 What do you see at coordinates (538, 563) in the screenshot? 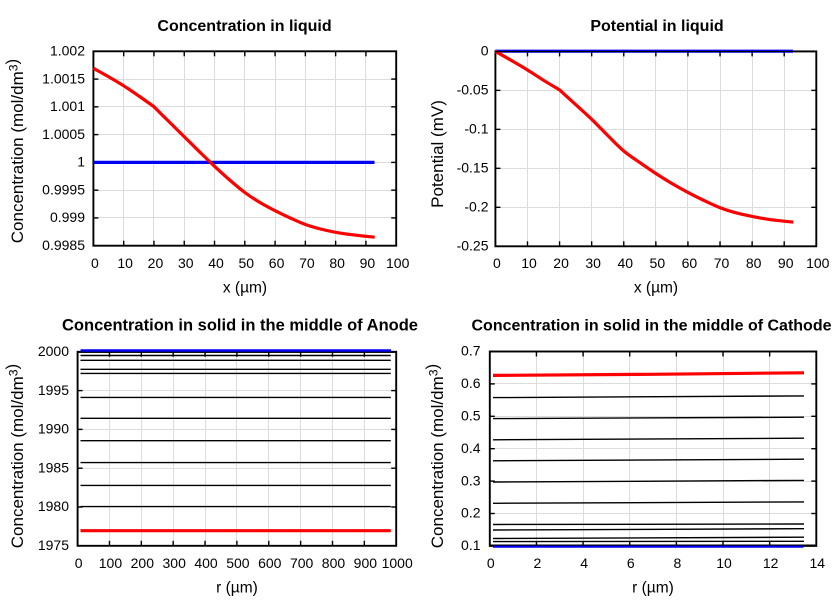
I see `svg-text: 2` at bounding box center [538, 563].